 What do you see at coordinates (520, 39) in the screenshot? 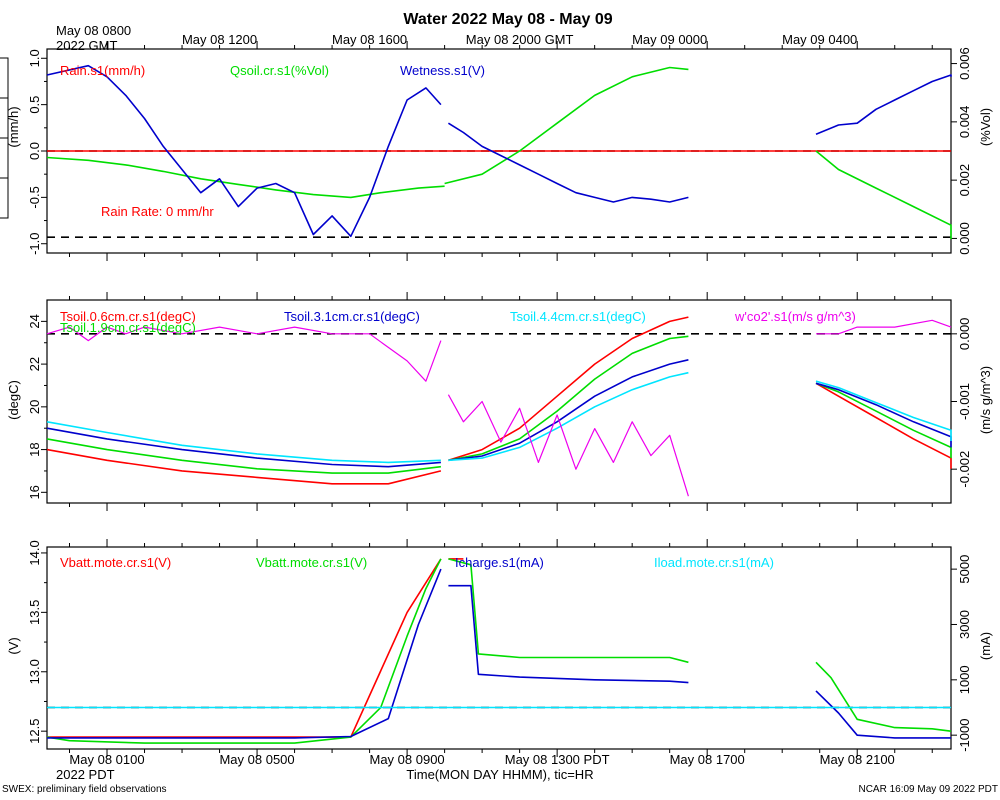
I see `top-axis-tick-label: May 08 2000 GMT` at bounding box center [520, 39].